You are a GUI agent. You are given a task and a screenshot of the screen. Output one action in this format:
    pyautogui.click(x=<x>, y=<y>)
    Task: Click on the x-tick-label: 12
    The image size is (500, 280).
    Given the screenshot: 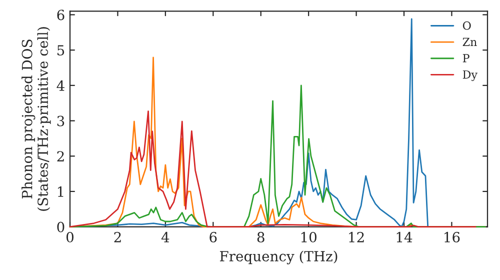 What is the action you would take?
    pyautogui.click(x=356, y=237)
    